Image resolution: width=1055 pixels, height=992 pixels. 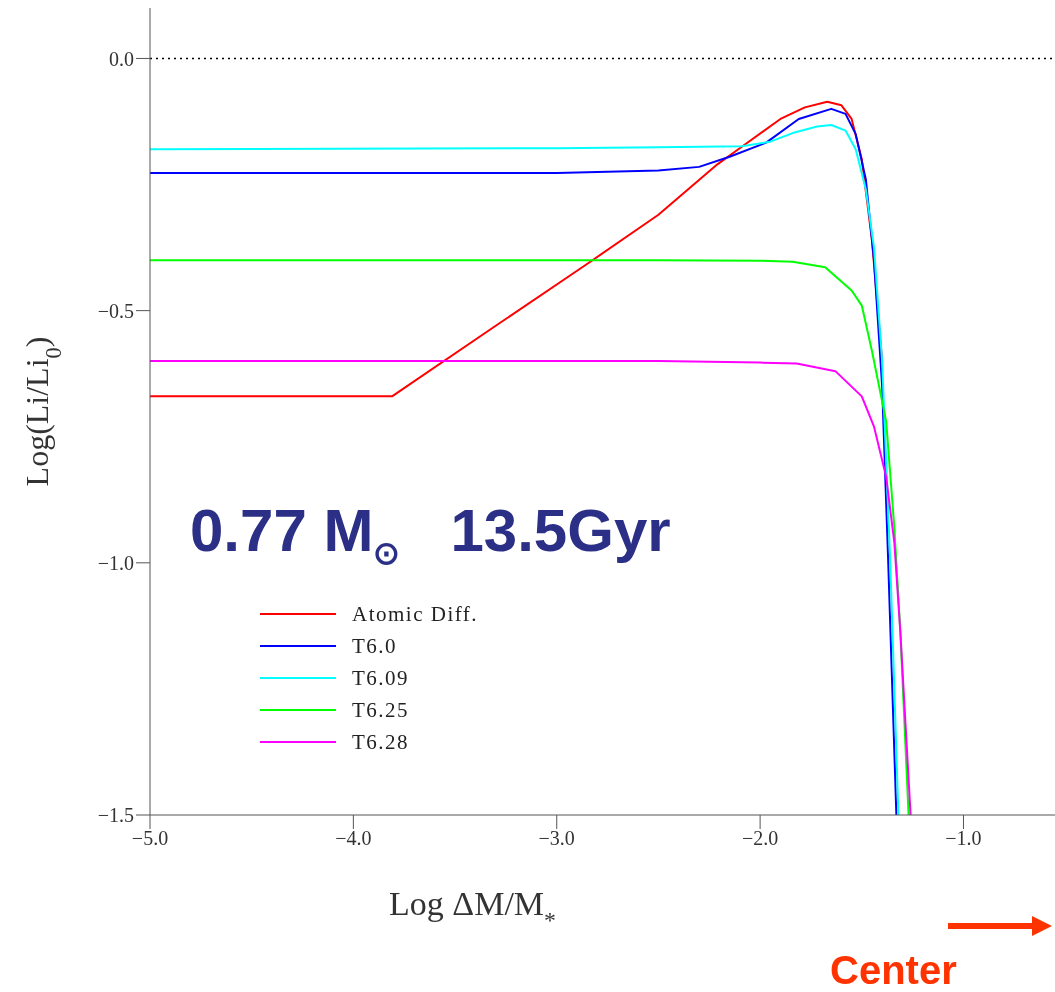 What do you see at coordinates (353, 838) in the screenshot?
I see `x-tick-label: −4.0` at bounding box center [353, 838].